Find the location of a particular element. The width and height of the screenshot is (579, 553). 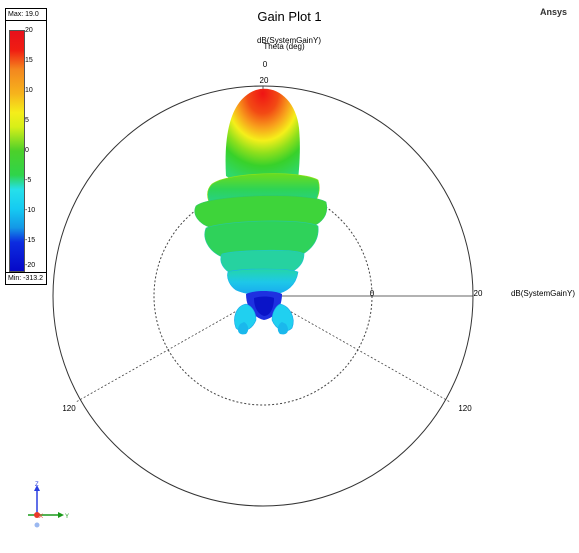

back-lobe-inner is located at coordinates (264, 306).